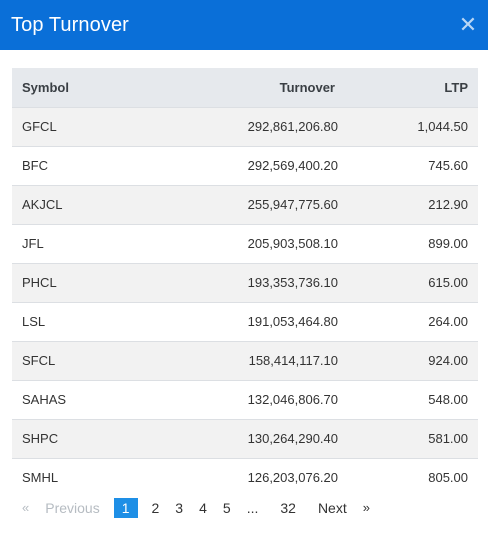  What do you see at coordinates (40, 438) in the screenshot?
I see `symbol-cell: SHPC` at bounding box center [40, 438].